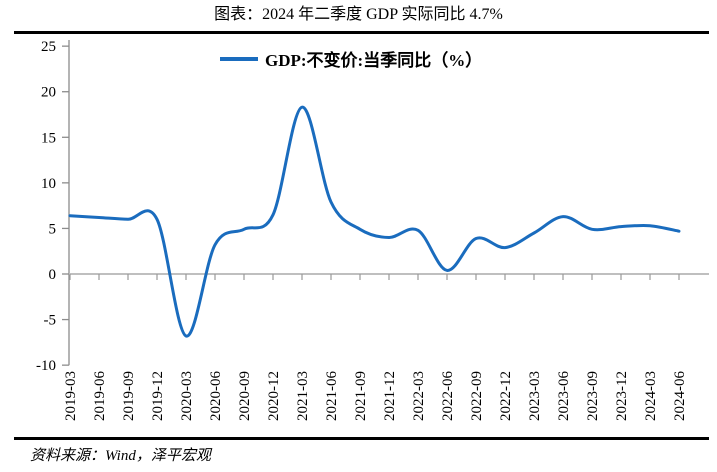 Image resolution: width=717 pixels, height=472 pixels. Describe the element at coordinates (358, 14) in the screenshot. I see `chart-title: 图表：2024 年二季度 GDP 实际同比 4.7%` at that location.